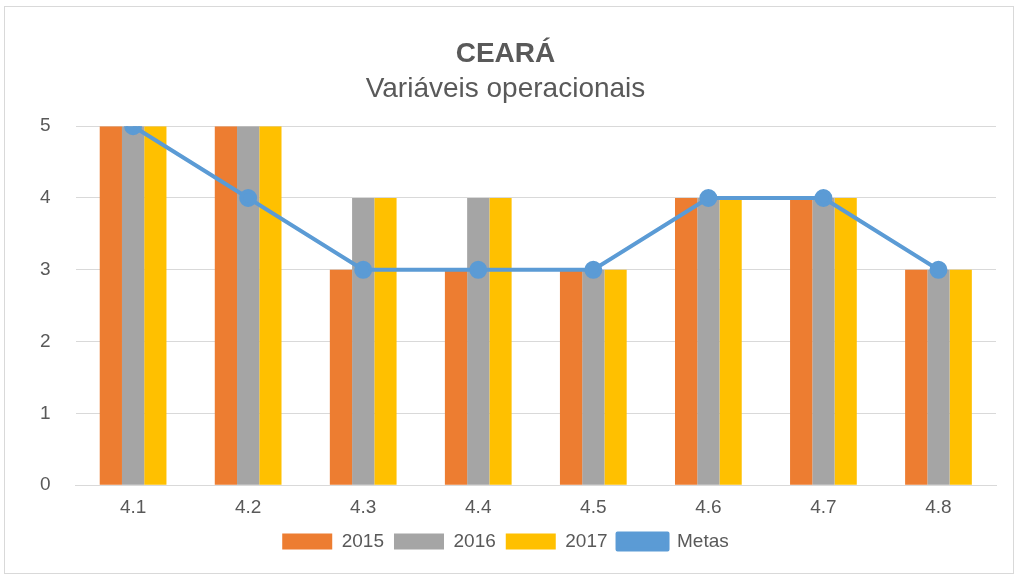 The height and width of the screenshot is (581, 1018). I want to click on legend-label: 2015, so click(363, 540).